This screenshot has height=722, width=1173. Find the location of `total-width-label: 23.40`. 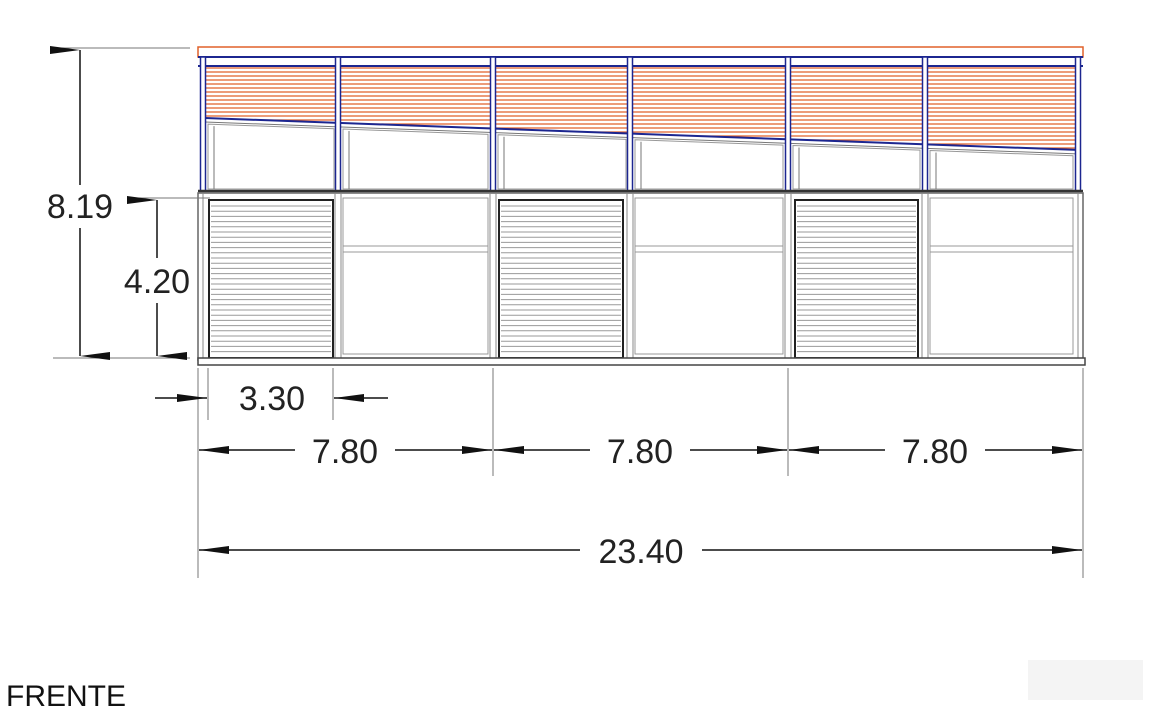

total-width-label: 23.40 is located at coordinates (640, 552).